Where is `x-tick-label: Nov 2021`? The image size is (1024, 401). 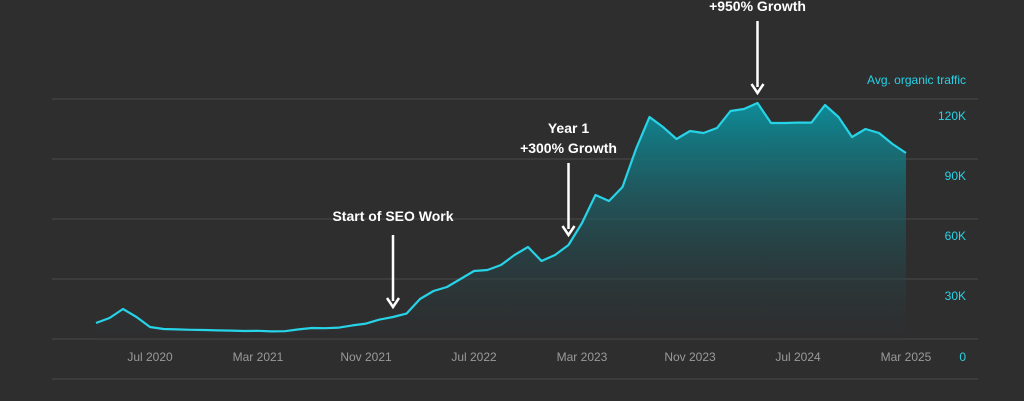 x-tick-label: Nov 2021 is located at coordinates (366, 357).